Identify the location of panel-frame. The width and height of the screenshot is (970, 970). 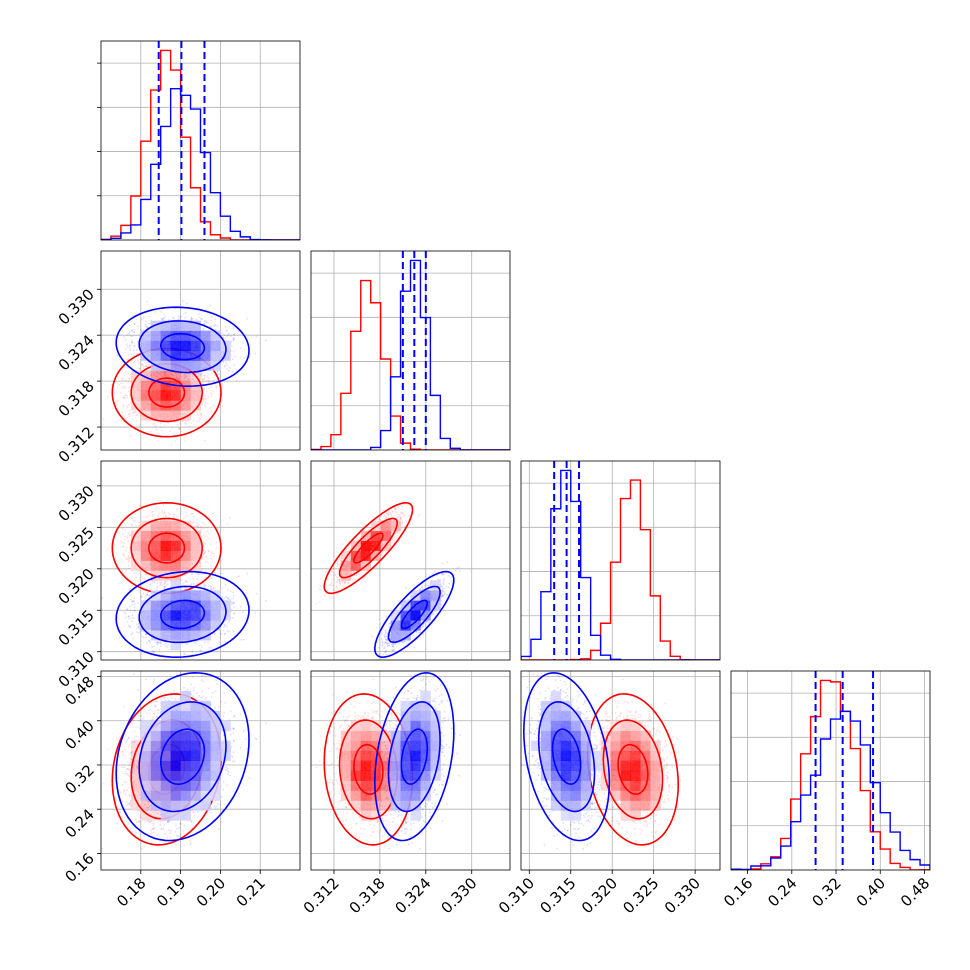
(830, 770).